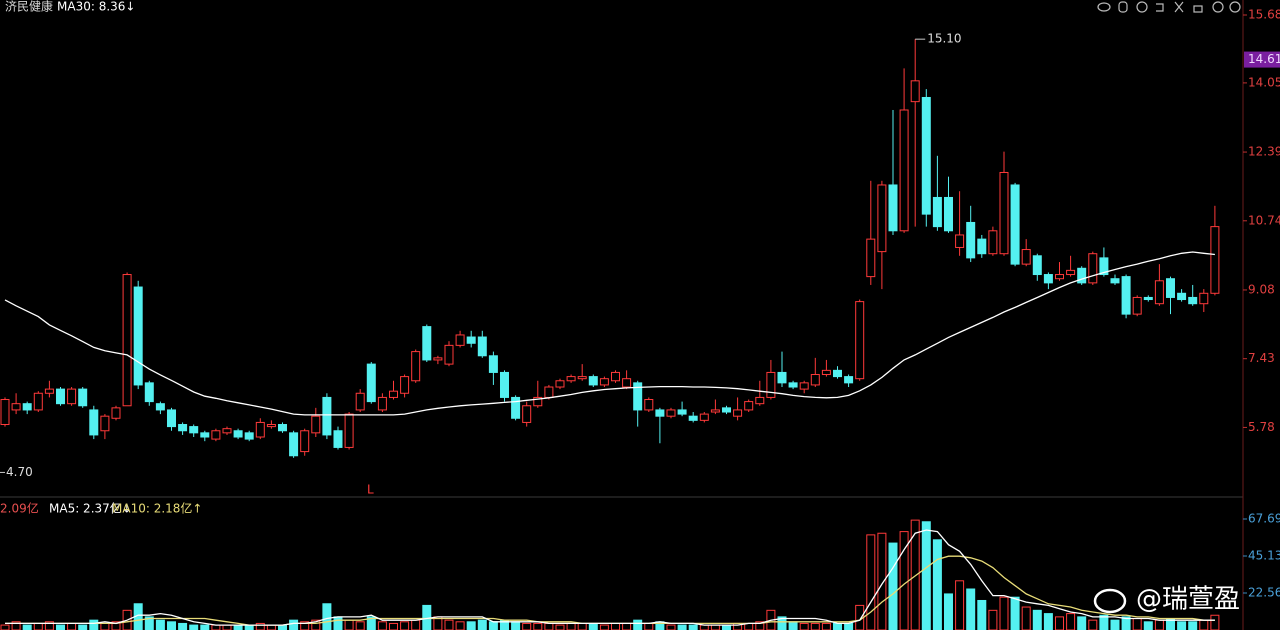 The width and height of the screenshot is (1280, 630). What do you see at coordinates (1169, 7) in the screenshot?
I see `toolbar` at bounding box center [1169, 7].